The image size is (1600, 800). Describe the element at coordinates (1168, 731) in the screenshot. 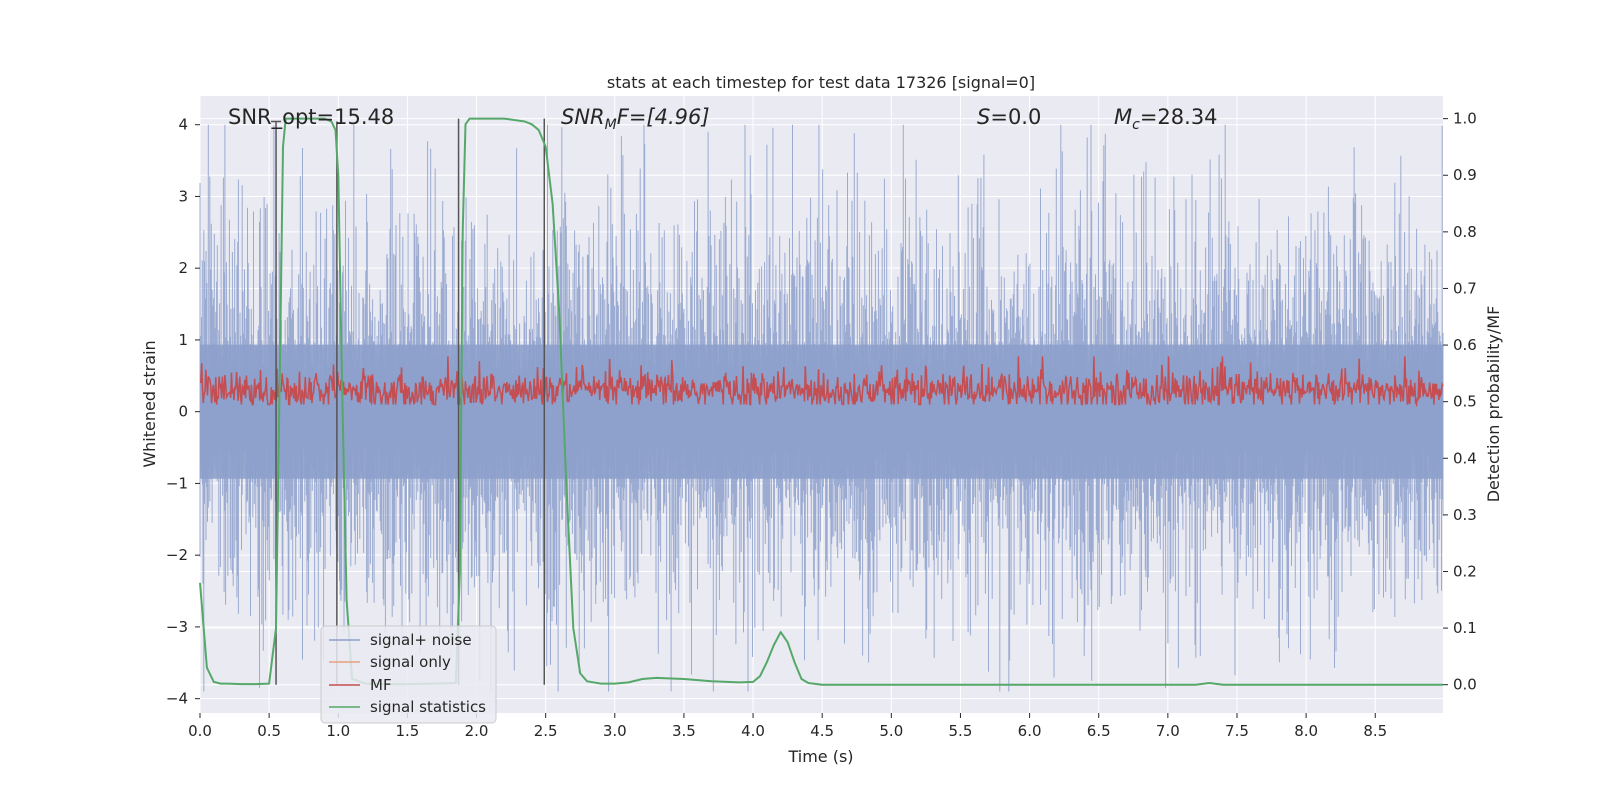

I see `x-tick-label: 7.0` at that location.